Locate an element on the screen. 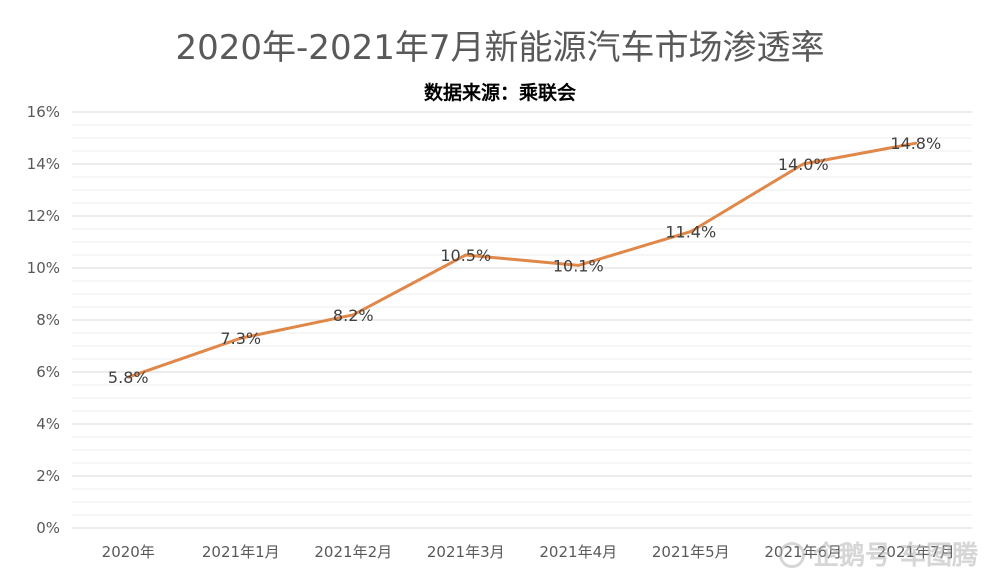 The image size is (1000, 584). data-label: 11.4% is located at coordinates (690, 232).